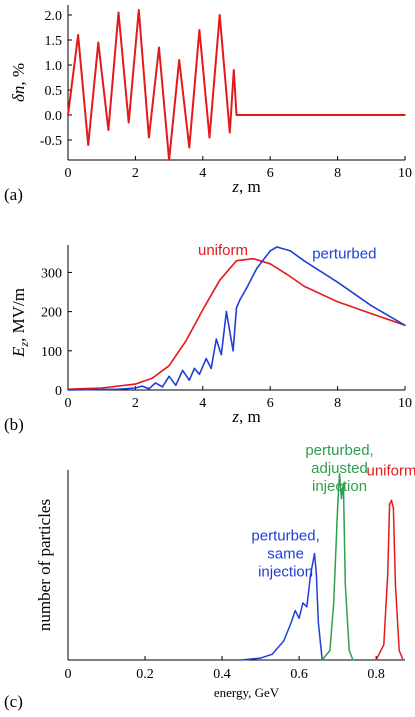 This screenshot has width=415, height=717. I want to click on y-axis-label: Ez, MV/m, so click(20, 323).